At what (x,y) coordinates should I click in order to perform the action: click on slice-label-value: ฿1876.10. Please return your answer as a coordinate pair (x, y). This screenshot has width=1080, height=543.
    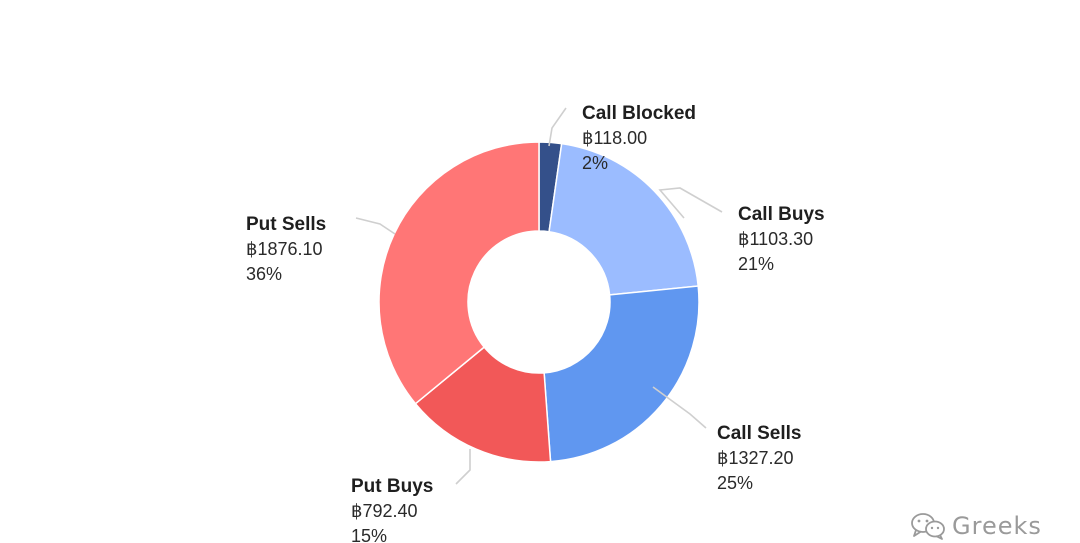
    Looking at the image, I should click on (284, 249).